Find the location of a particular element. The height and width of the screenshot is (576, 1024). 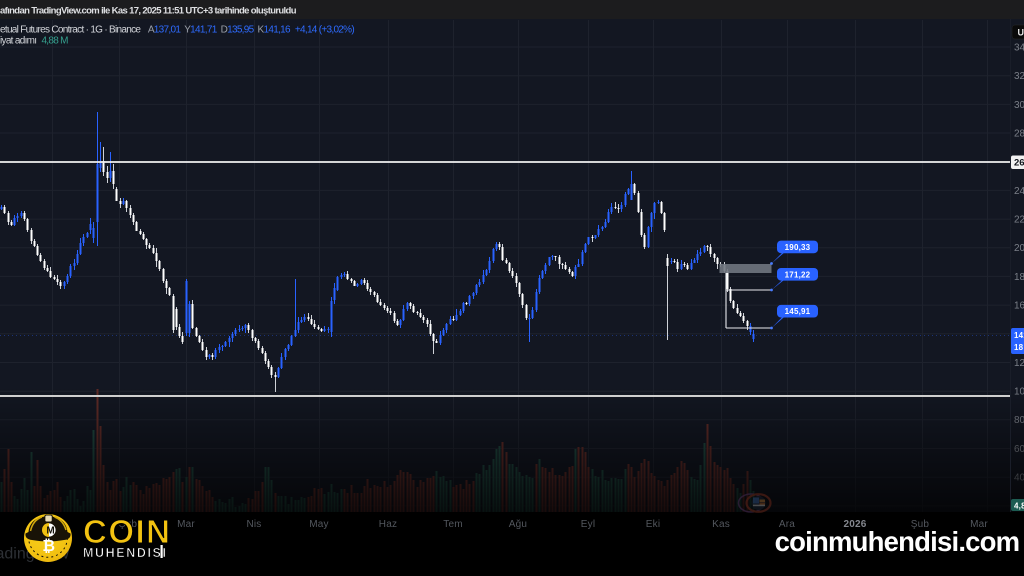

svg-text: COIN is located at coordinates (127, 531).